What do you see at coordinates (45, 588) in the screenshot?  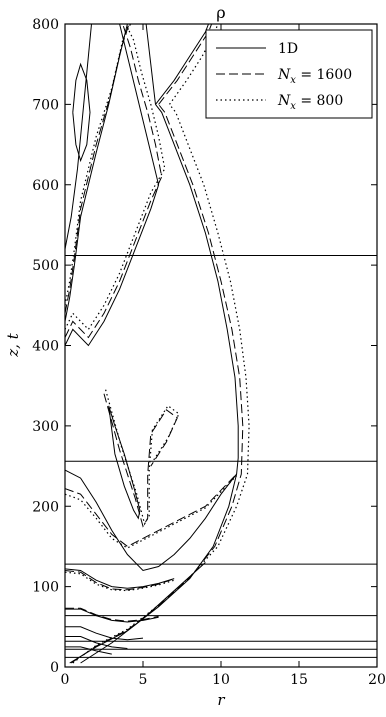 I see `y-tick-label-1: 100` at bounding box center [45, 588].